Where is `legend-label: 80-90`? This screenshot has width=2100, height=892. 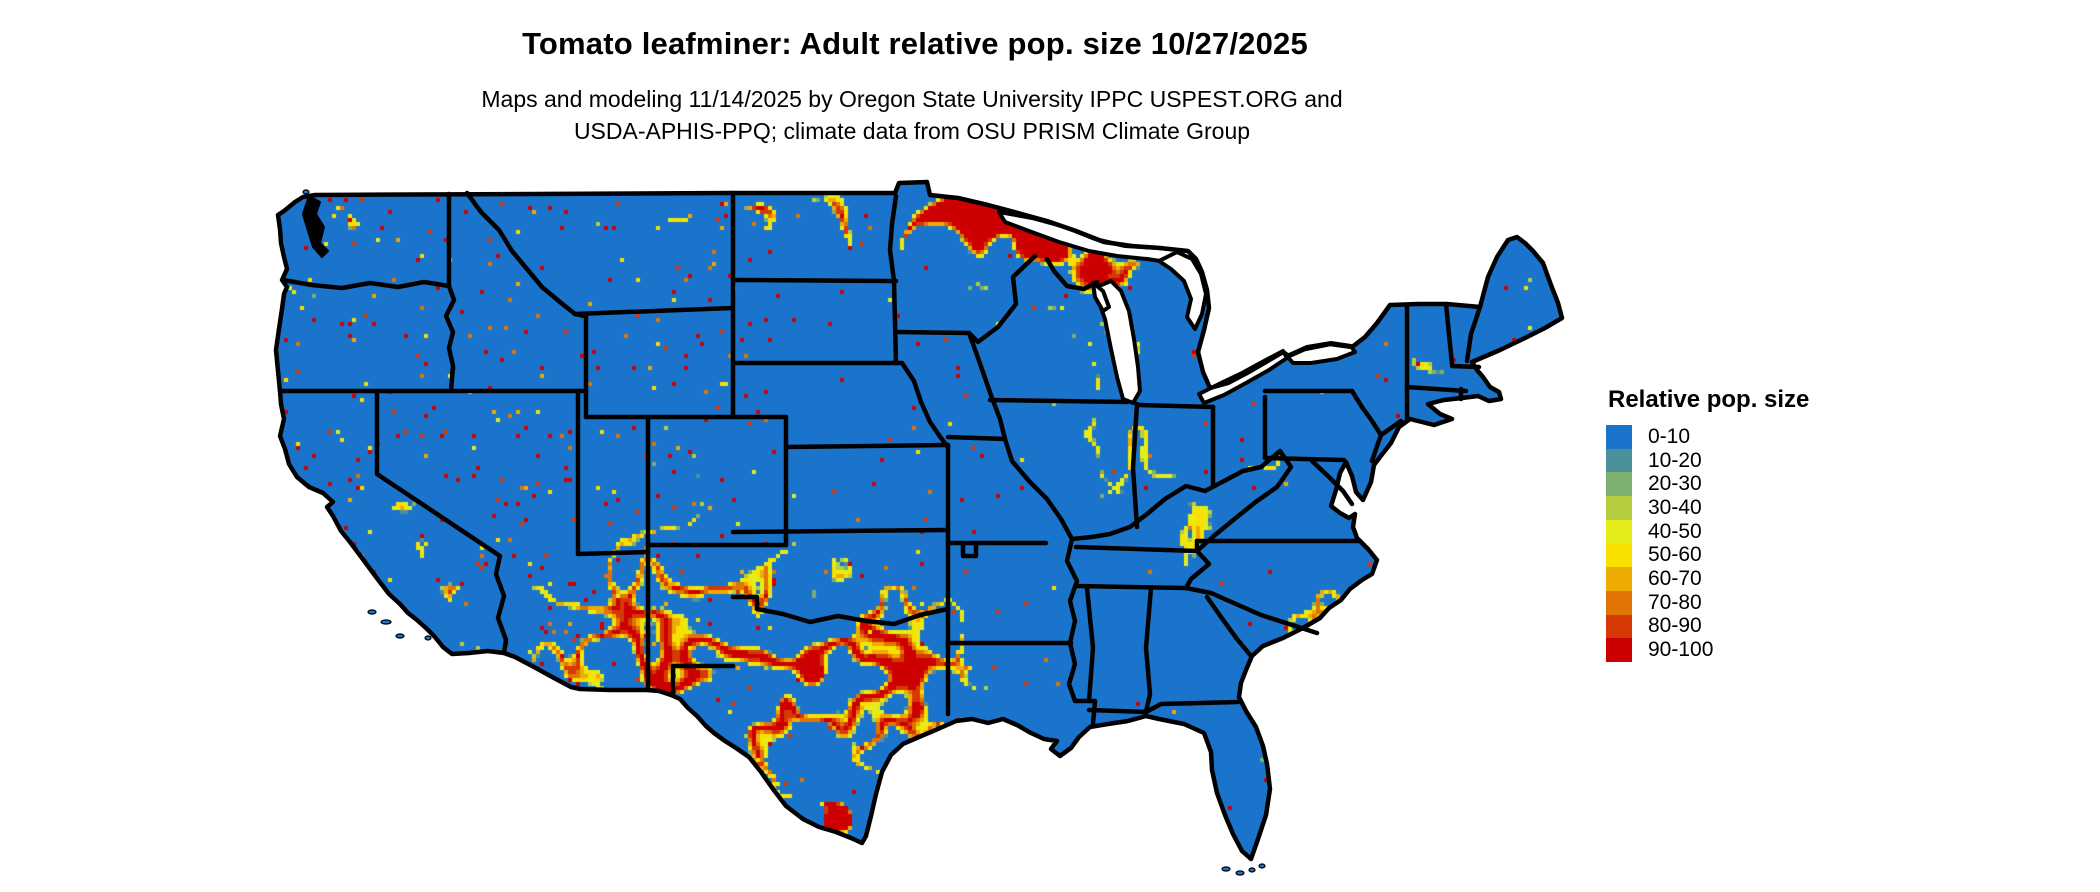
legend-label: 80-90 is located at coordinates (1675, 626).